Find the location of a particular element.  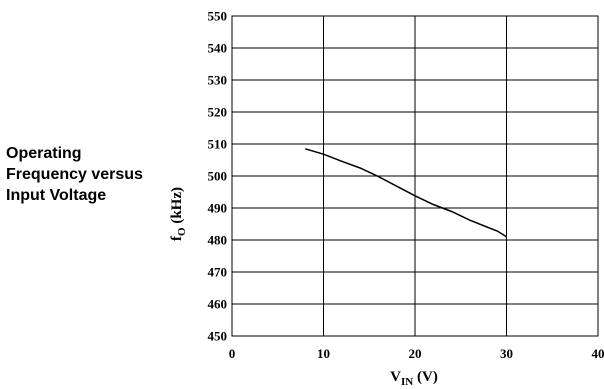

series-line is located at coordinates (405, 193).